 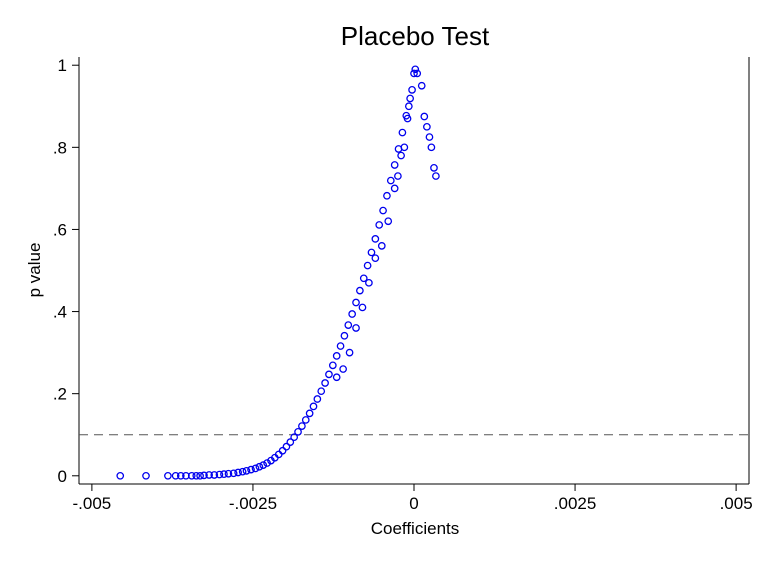 What do you see at coordinates (575, 503) in the screenshot?
I see `x-tick-label: .0025` at bounding box center [575, 503].